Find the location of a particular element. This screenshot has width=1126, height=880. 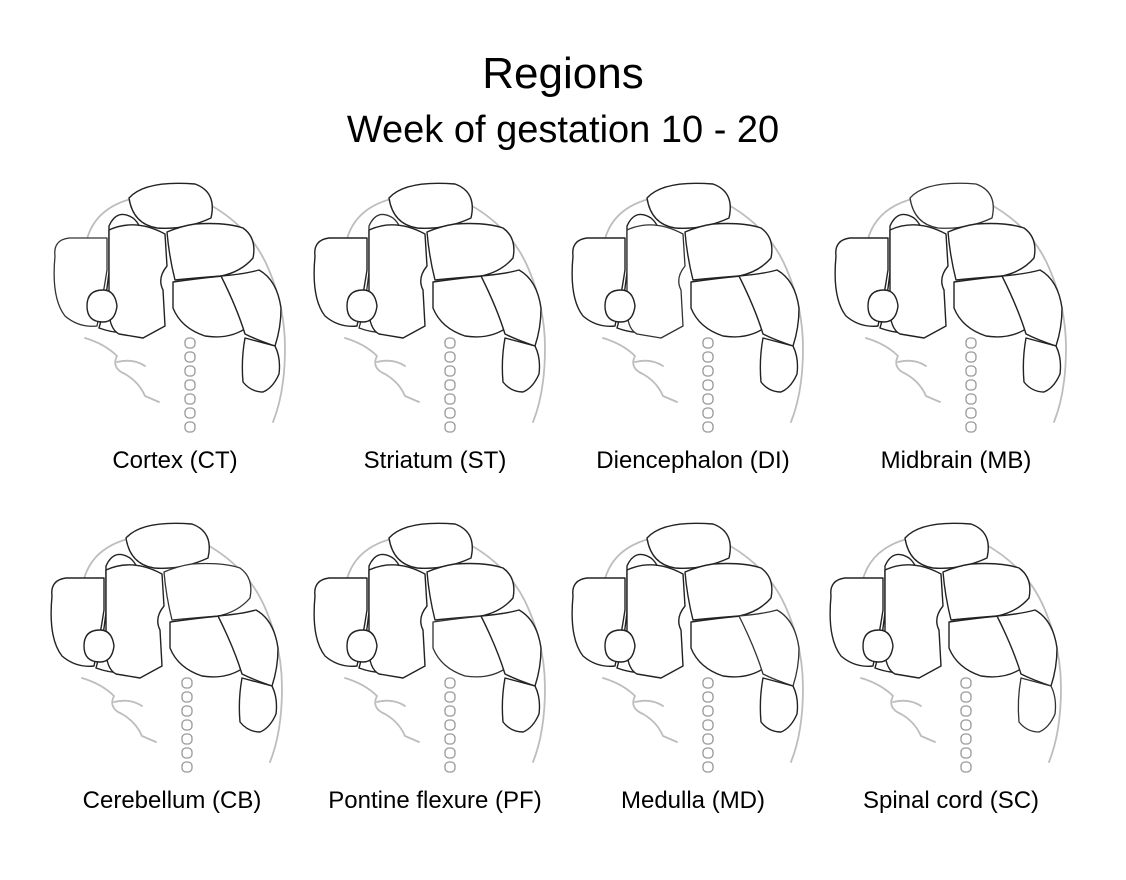

lobe-sc-highlighted is located at coordinates (1037, 705).